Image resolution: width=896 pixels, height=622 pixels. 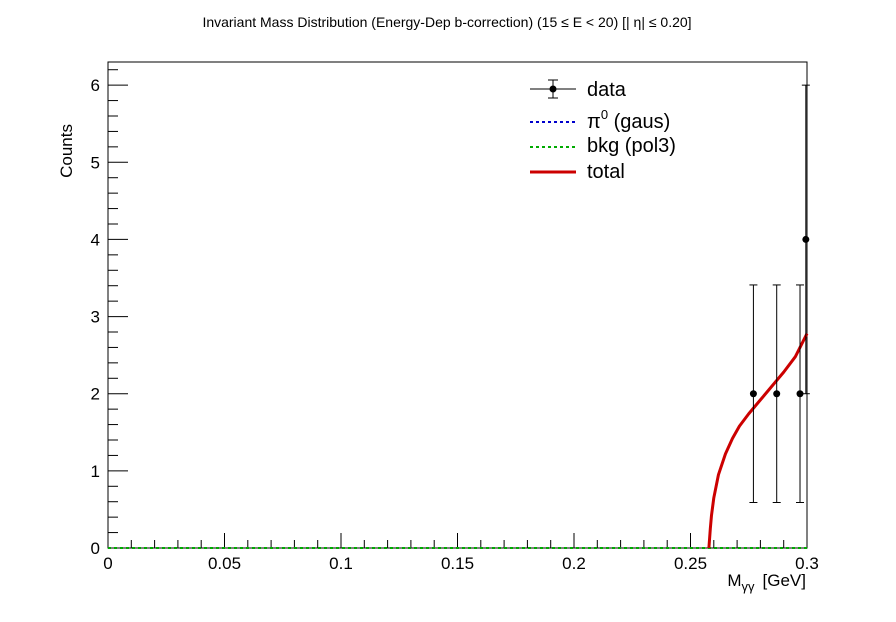 I want to click on legend-label-pi0: π0 (gaus), so click(x=628, y=120).